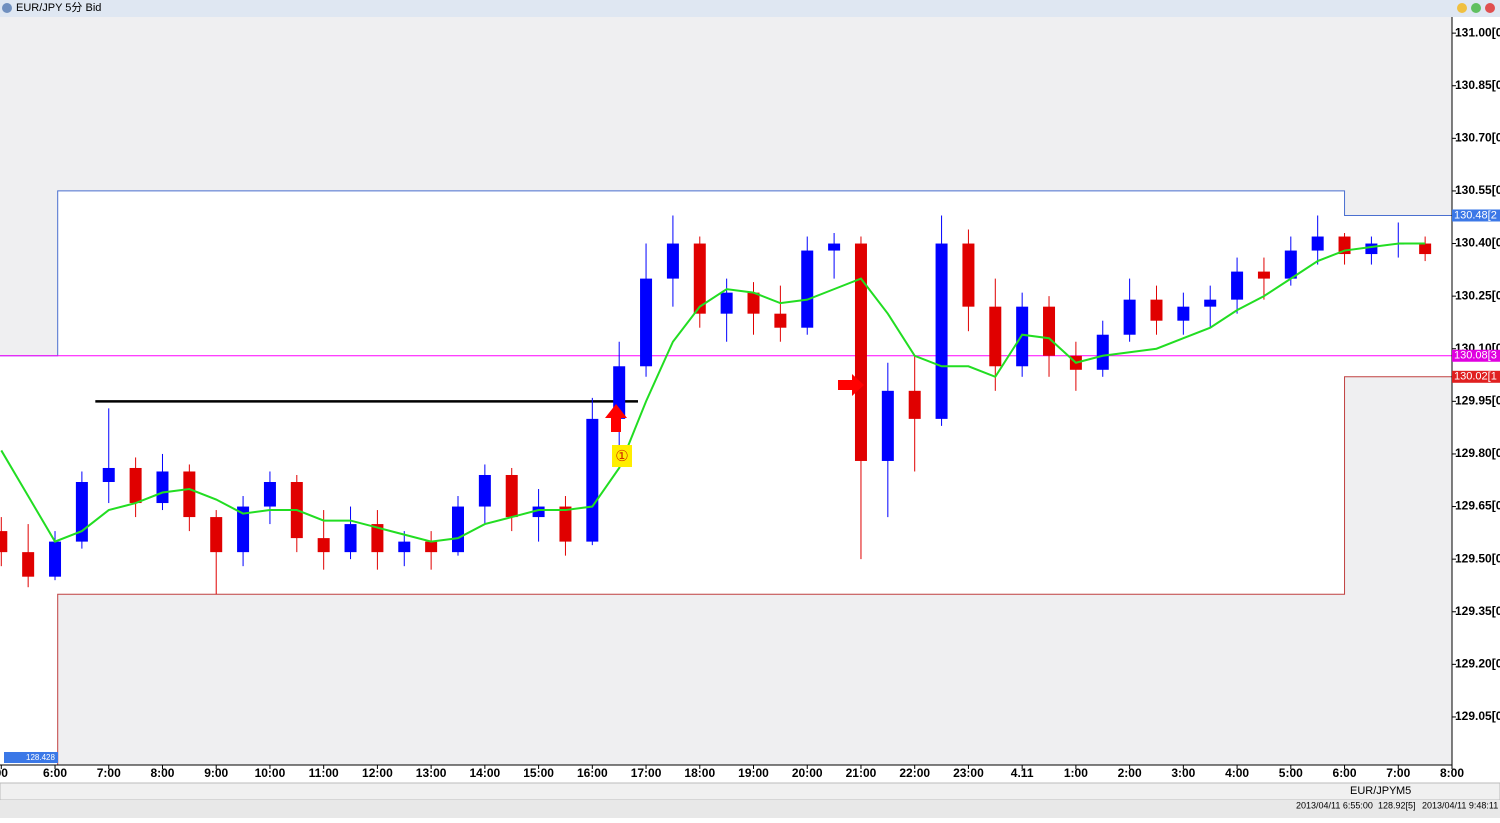 This screenshot has width=1500, height=823. Describe the element at coordinates (1477, 295) in the screenshot. I see `y-tick-label: 130.25[0` at that location.